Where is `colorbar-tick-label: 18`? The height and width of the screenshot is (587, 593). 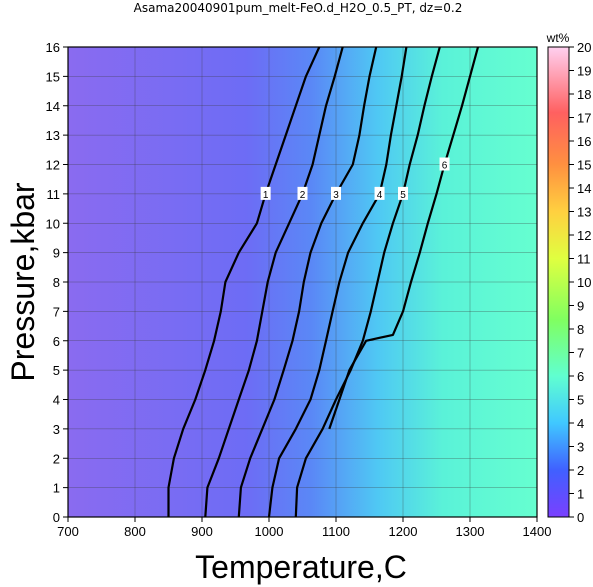 colorbar-tick-label: 18 is located at coordinates (584, 94).